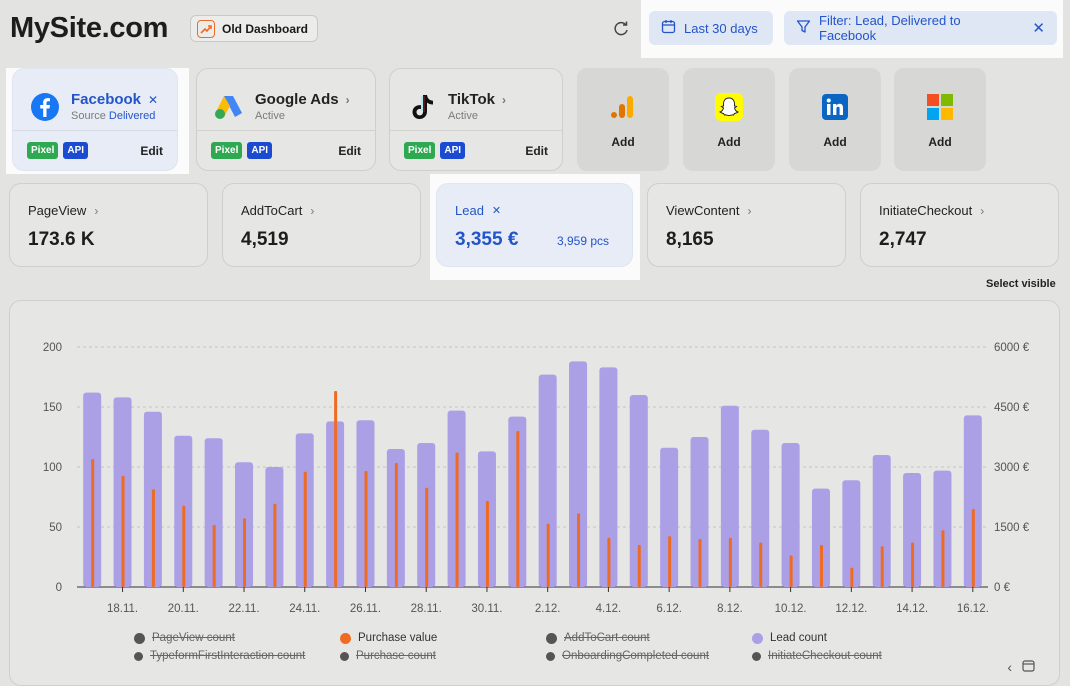  What do you see at coordinates (52, 408) in the screenshot?
I see `y-left-tick-label: 150` at bounding box center [52, 408].